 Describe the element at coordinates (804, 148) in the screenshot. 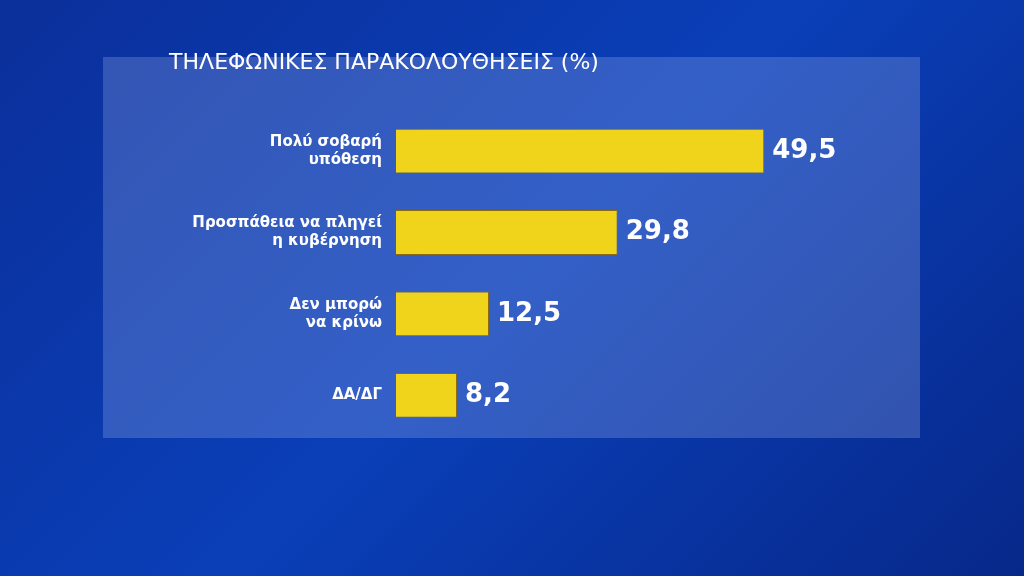

I see `data-label: 49,5` at that location.